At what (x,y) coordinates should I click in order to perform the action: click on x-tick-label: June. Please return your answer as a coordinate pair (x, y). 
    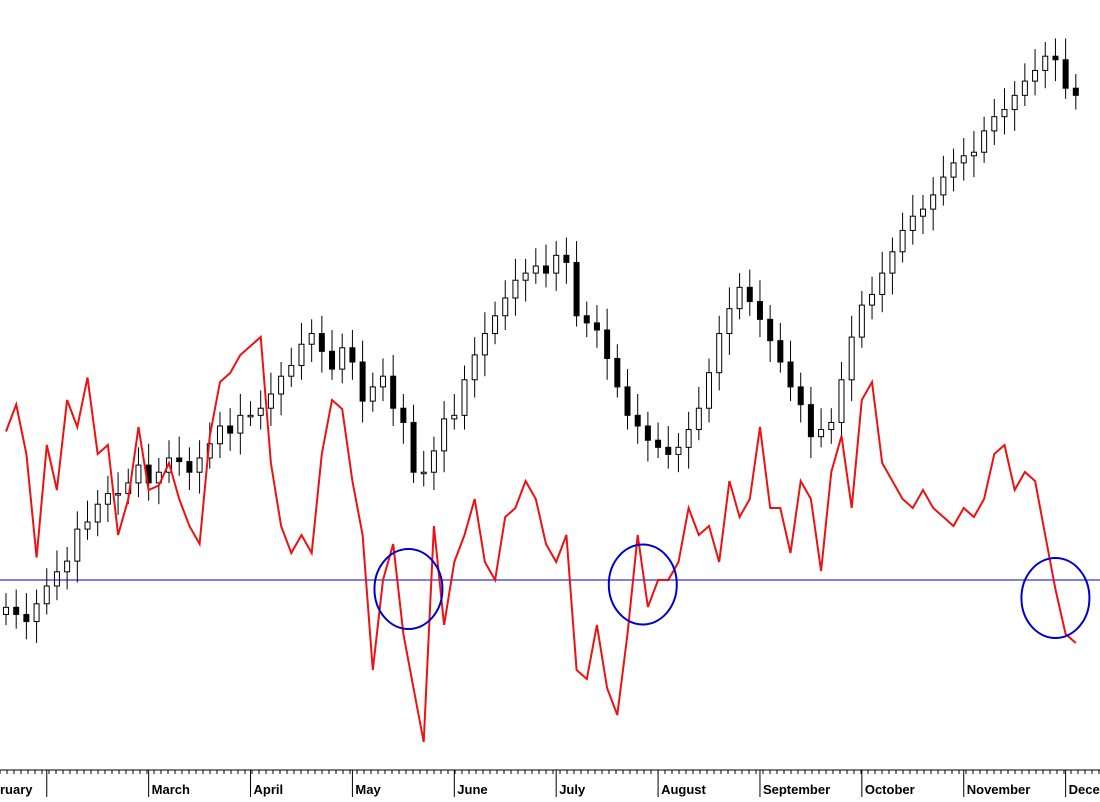
    Looking at the image, I should click on (472, 789).